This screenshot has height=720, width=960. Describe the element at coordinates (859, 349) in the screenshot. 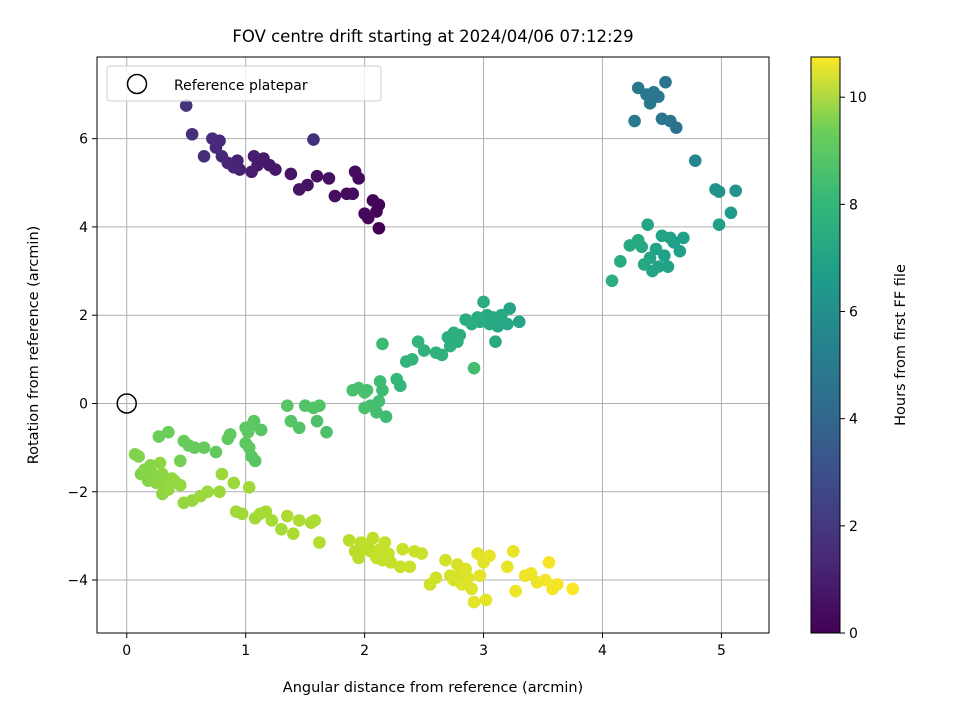

I see `colorbar: 0 2 4 6 8 10 Hours from first FF file` at that location.